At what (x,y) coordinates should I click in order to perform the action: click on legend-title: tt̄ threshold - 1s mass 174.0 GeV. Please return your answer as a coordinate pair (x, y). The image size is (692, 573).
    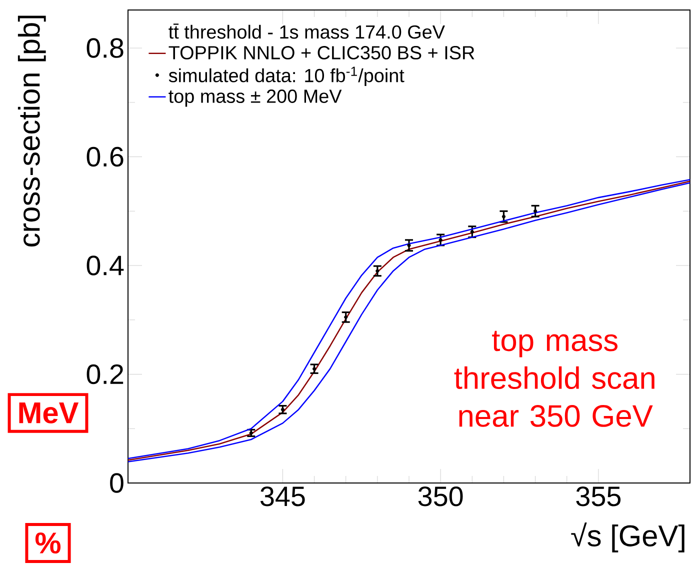
    Looking at the image, I should click on (306, 31).